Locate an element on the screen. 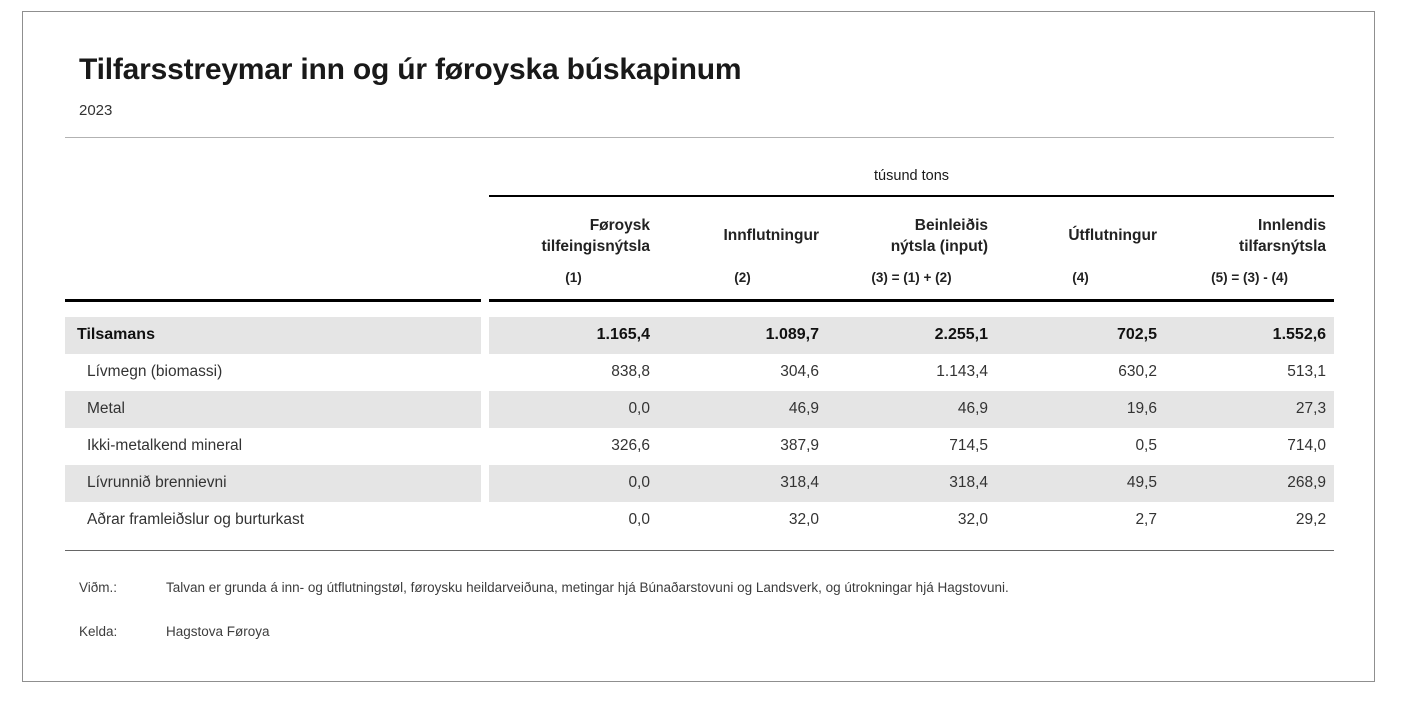 The image size is (1424, 718). unit-header-row: túsund tons is located at coordinates (700, 167).